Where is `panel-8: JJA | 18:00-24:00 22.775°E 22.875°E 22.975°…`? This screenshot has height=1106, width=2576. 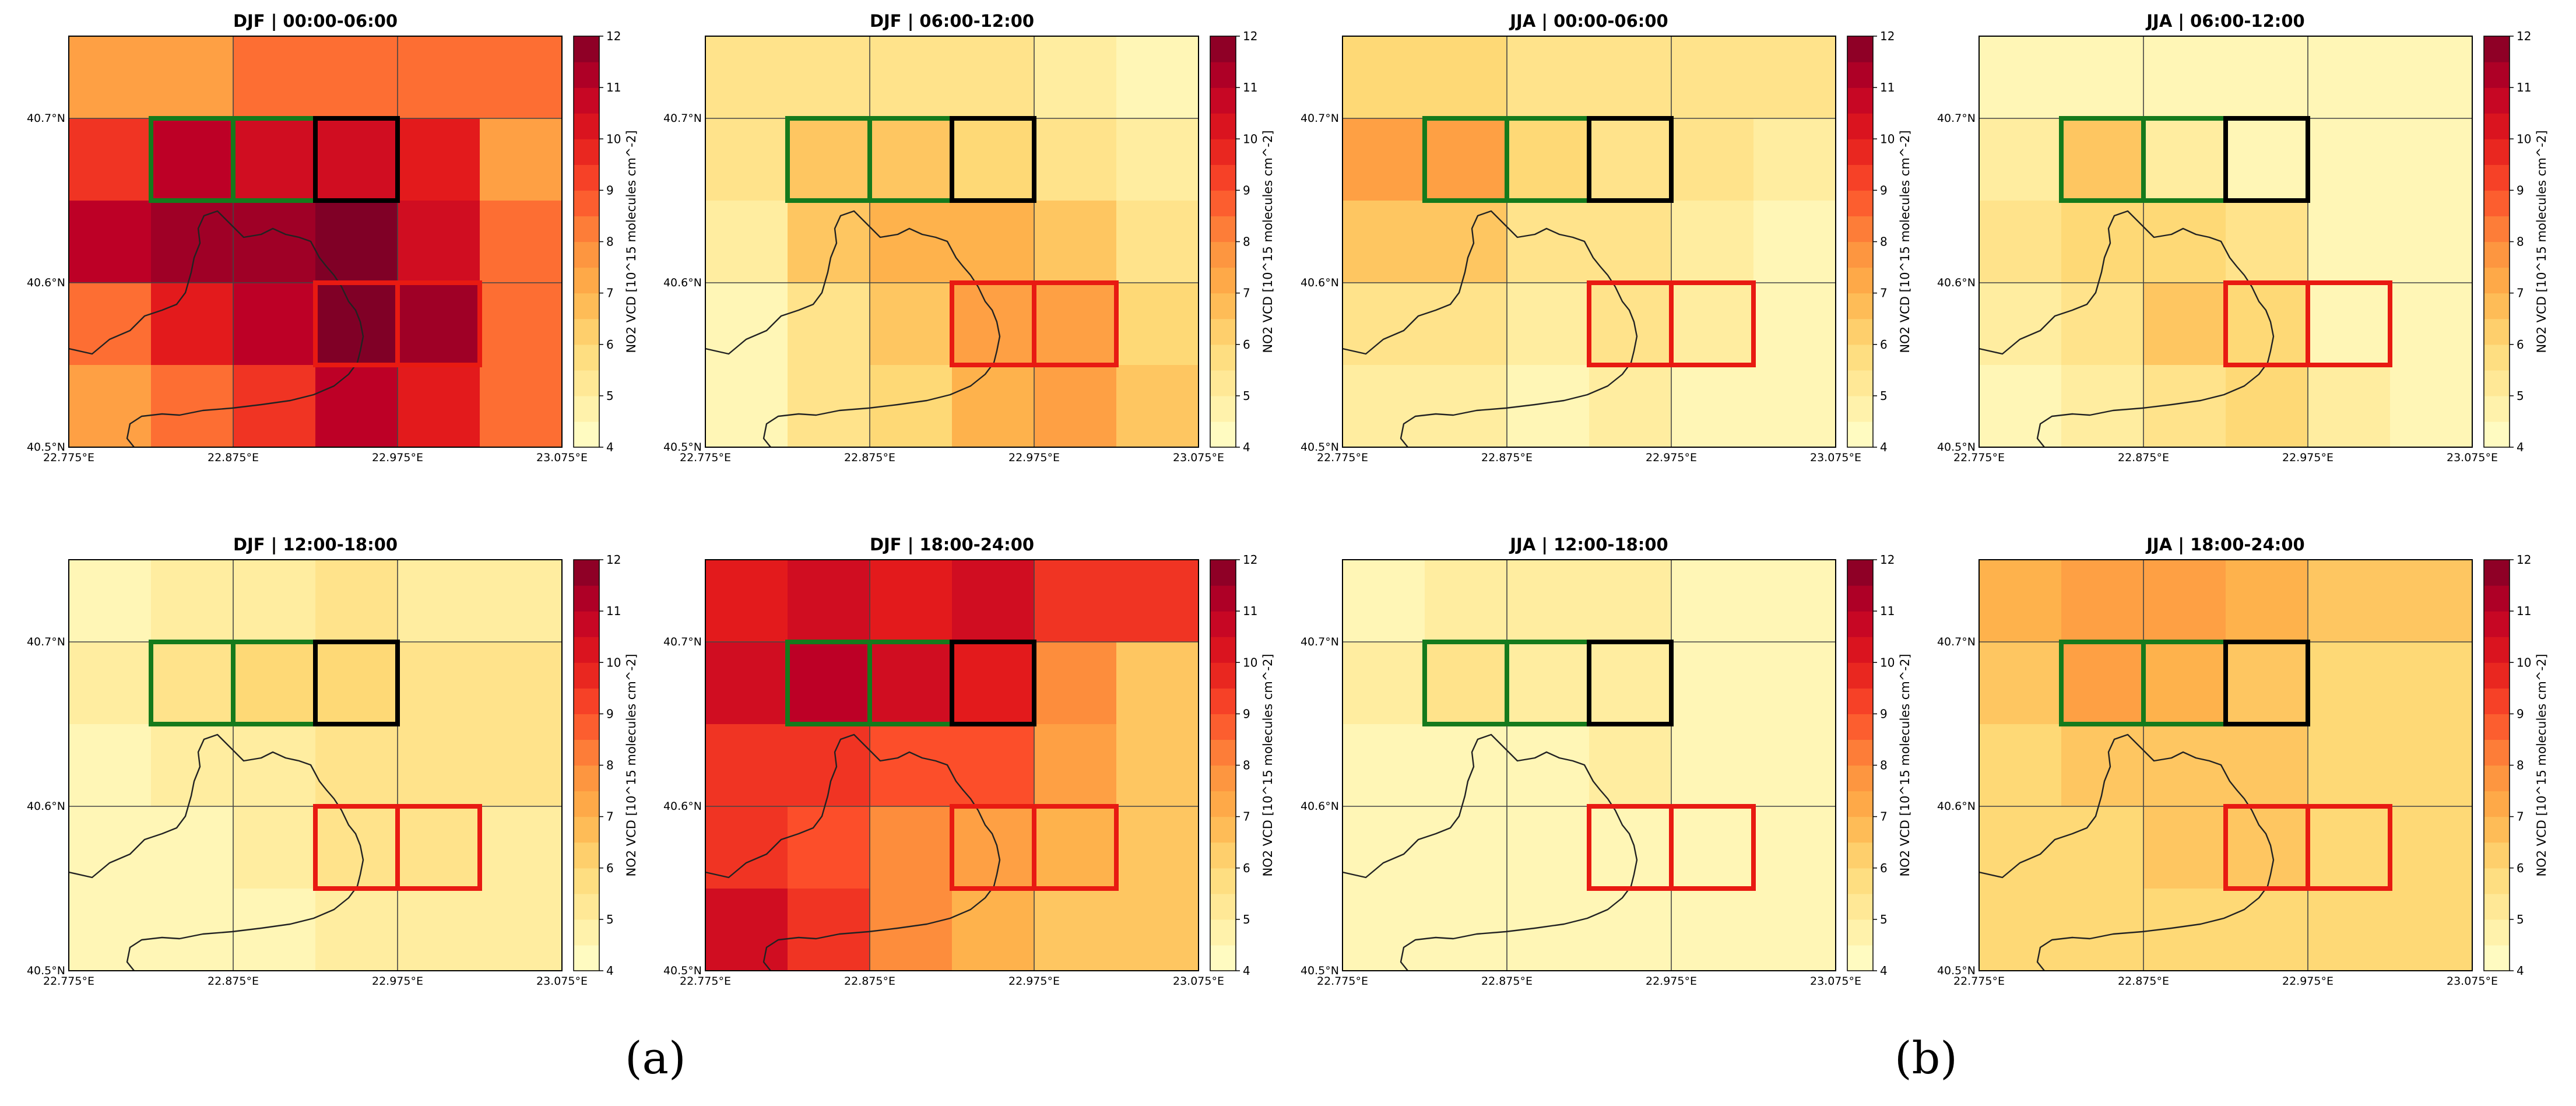 panel-8: JJA | 18:00-24:00 22.775°E 22.875°E 22.975°… is located at coordinates (2243, 761).